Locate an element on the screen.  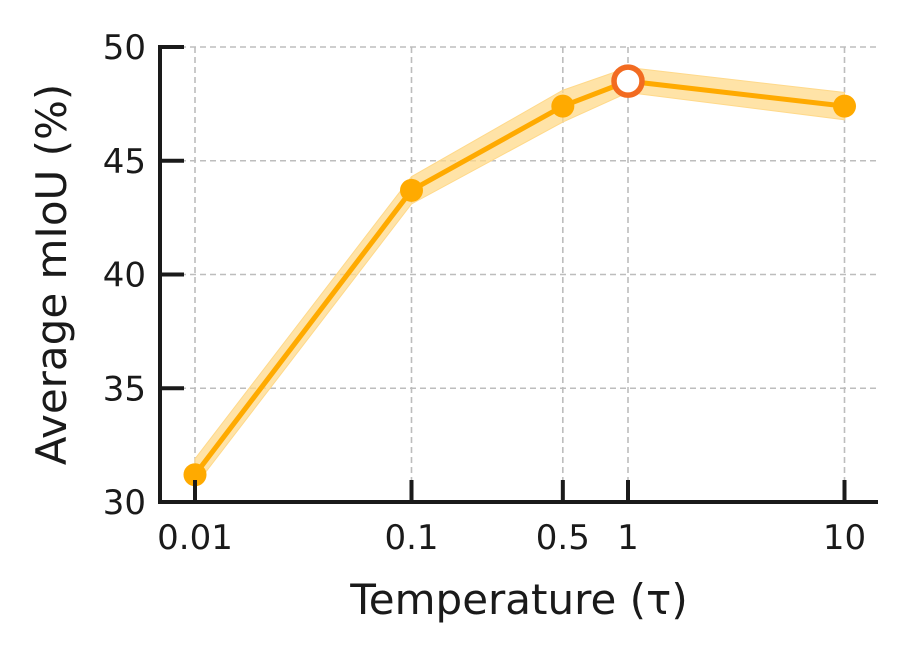
y-tick-label-2: 40 is located at coordinates (124, 276).